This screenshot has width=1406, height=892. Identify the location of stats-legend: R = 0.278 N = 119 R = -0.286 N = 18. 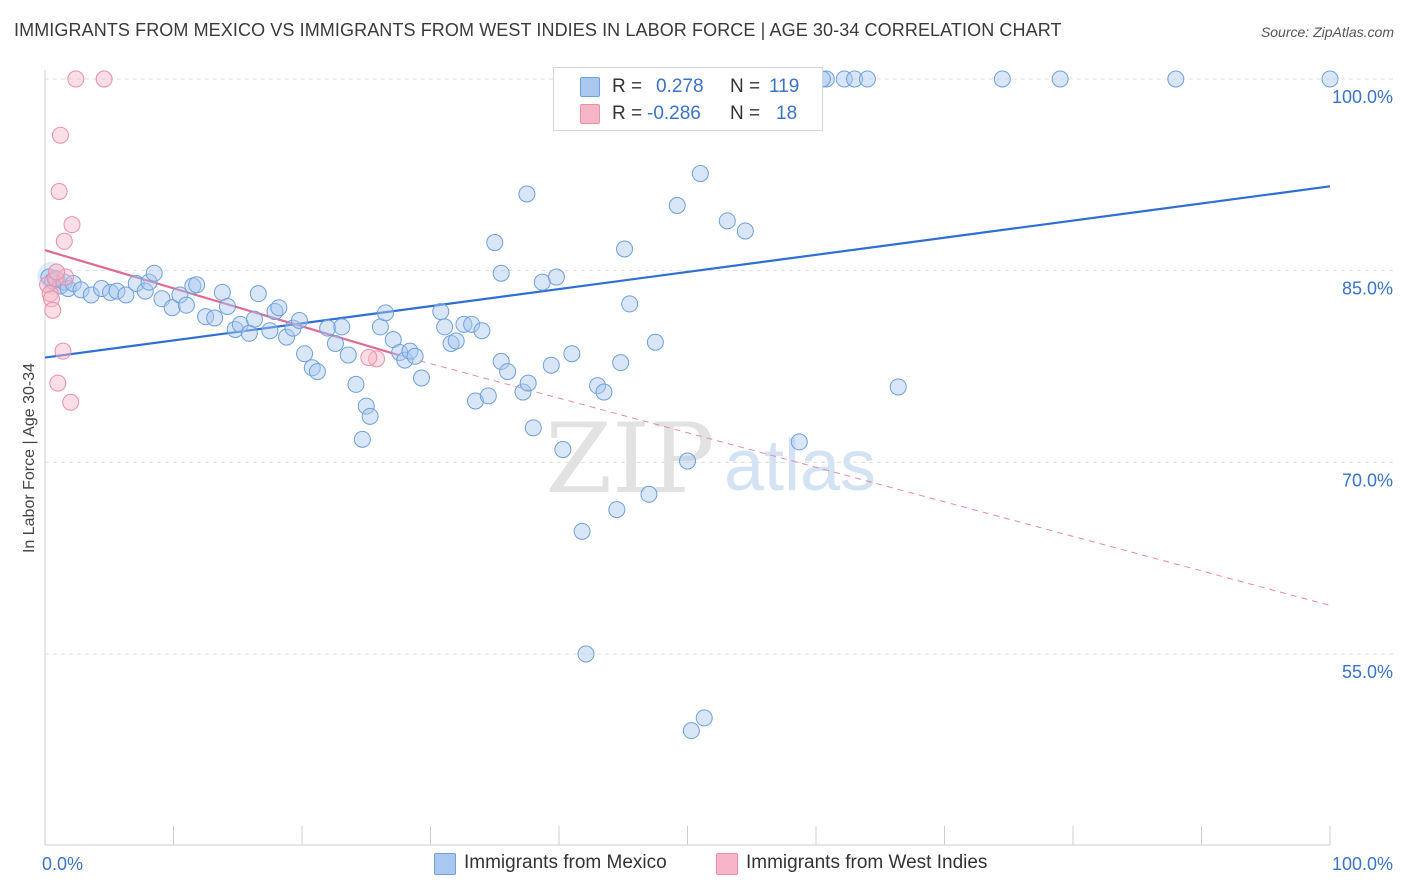
(688, 99).